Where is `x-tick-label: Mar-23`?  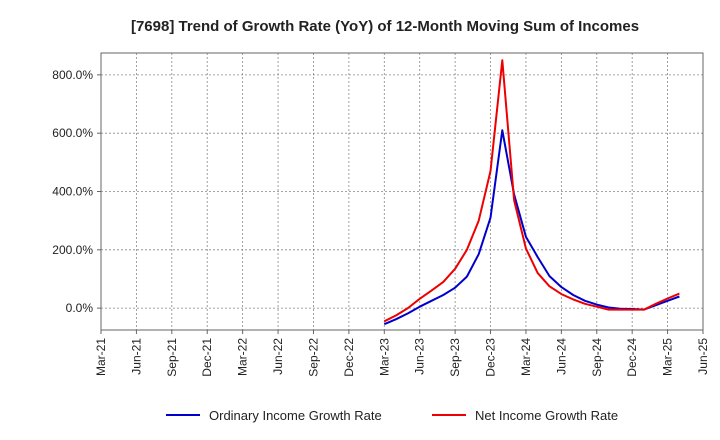
x-tick-label: Mar-23 is located at coordinates (384, 357).